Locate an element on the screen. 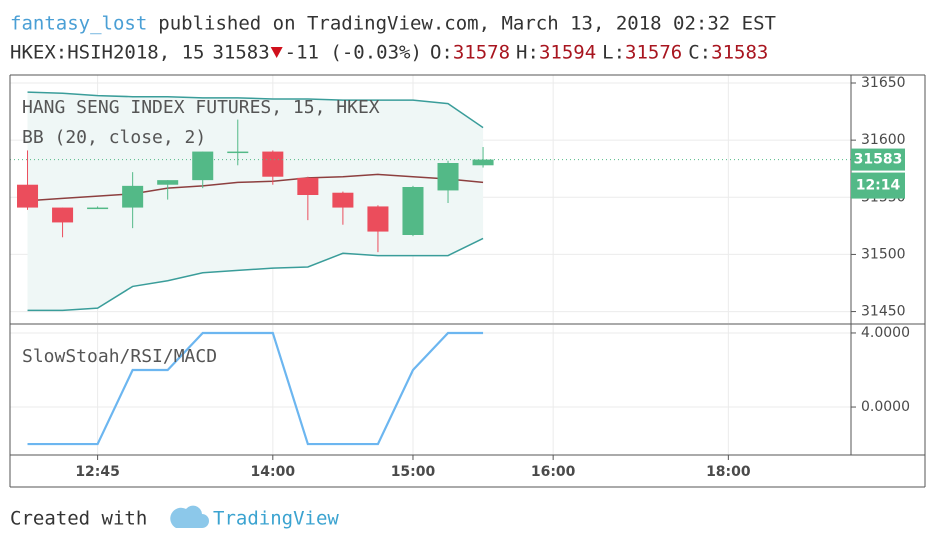 This screenshot has width=932, height=550. last-price-label: 31583 is located at coordinates (878, 160).